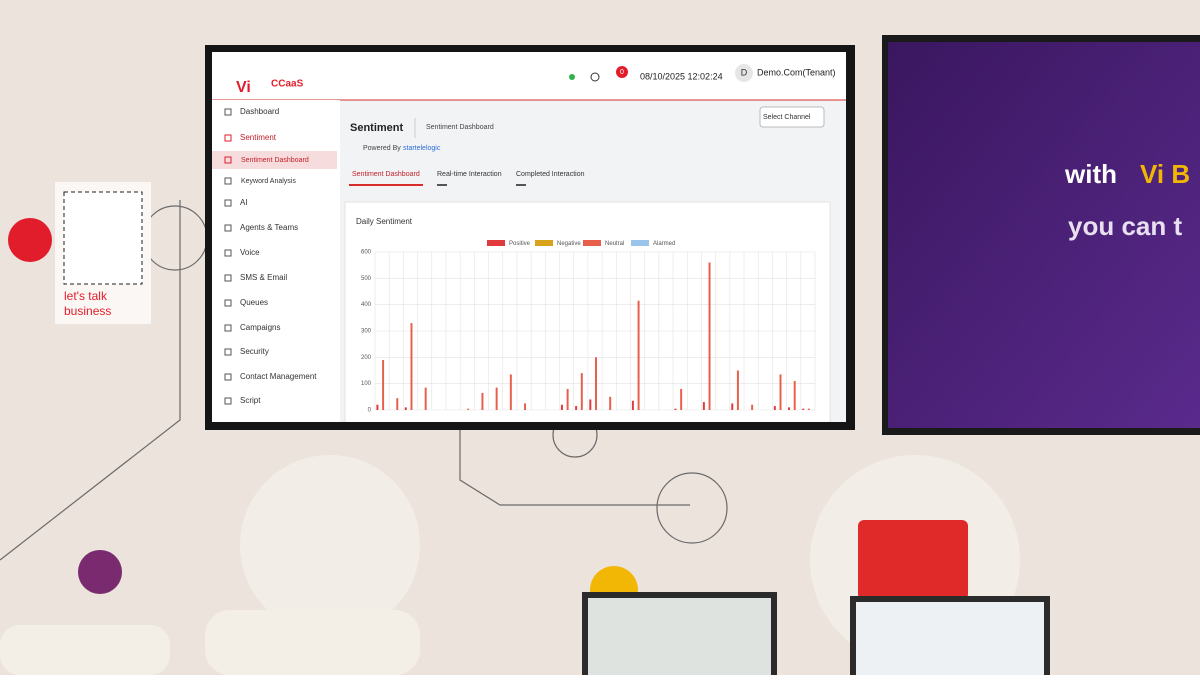 The width and height of the screenshot is (1200, 680). I want to click on legend-label: Negative, so click(569, 244).